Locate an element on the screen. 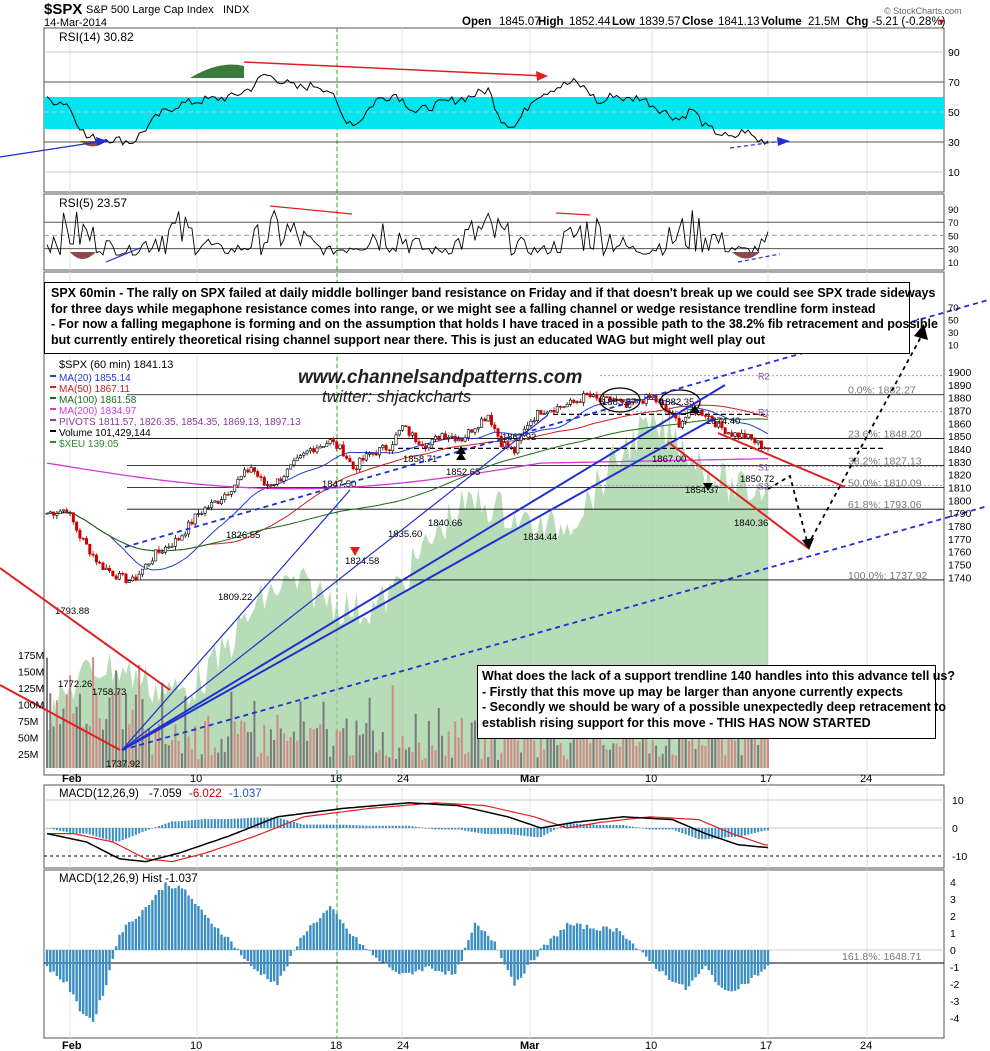  pivot-label: R1 is located at coordinates (764, 413).